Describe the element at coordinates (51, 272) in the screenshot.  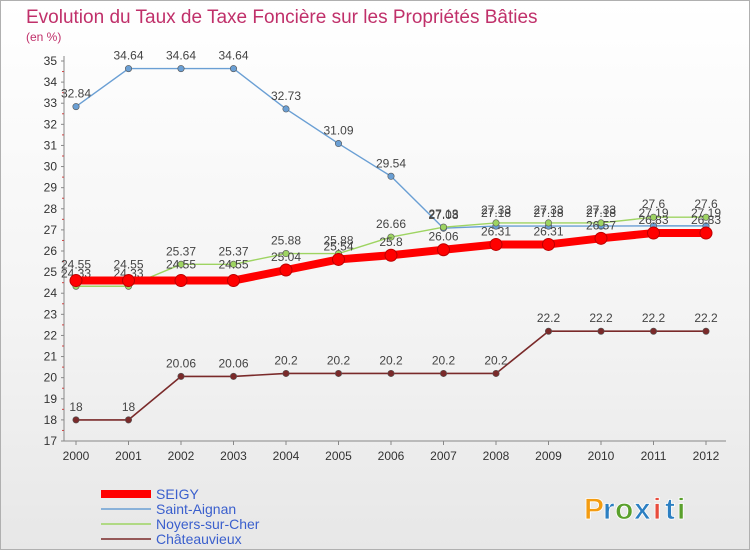
I see `y-tick-label: 25` at that location.